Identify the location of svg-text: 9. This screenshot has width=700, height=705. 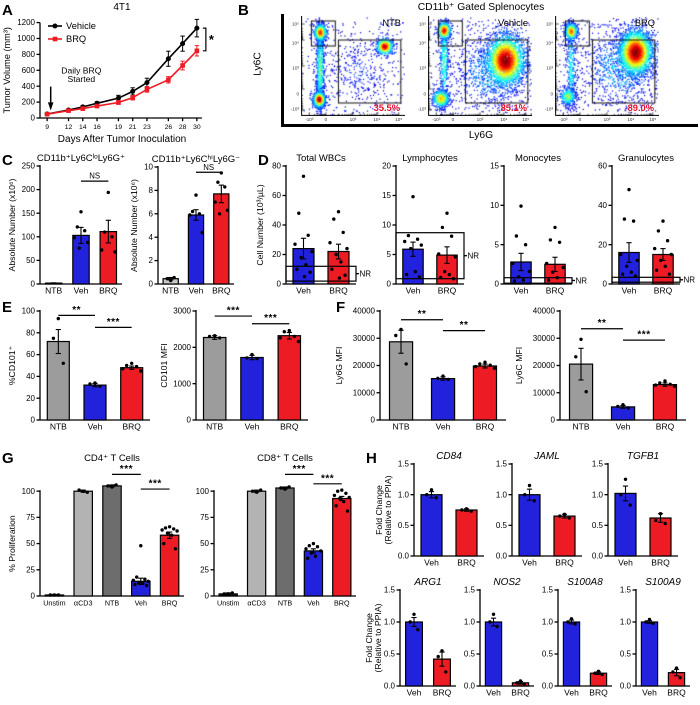
(47, 127).